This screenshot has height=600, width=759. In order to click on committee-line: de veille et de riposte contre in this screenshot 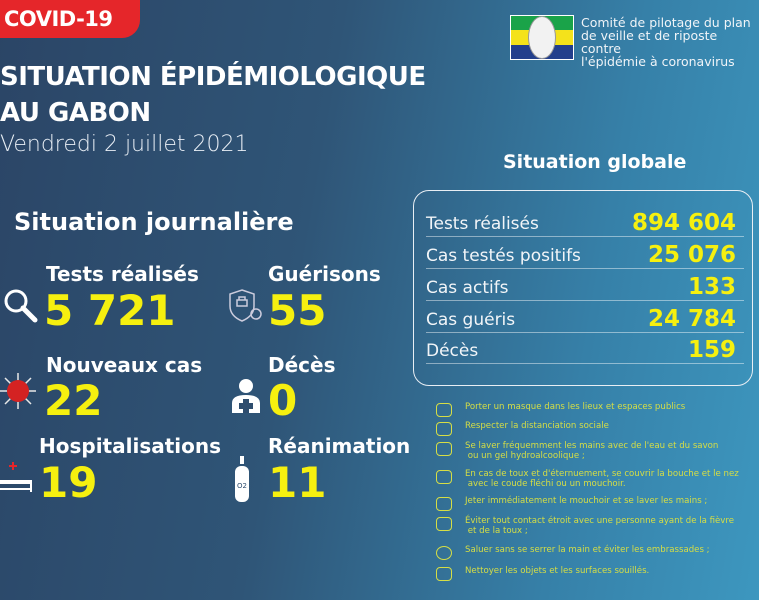, I will do `click(649, 42)`.